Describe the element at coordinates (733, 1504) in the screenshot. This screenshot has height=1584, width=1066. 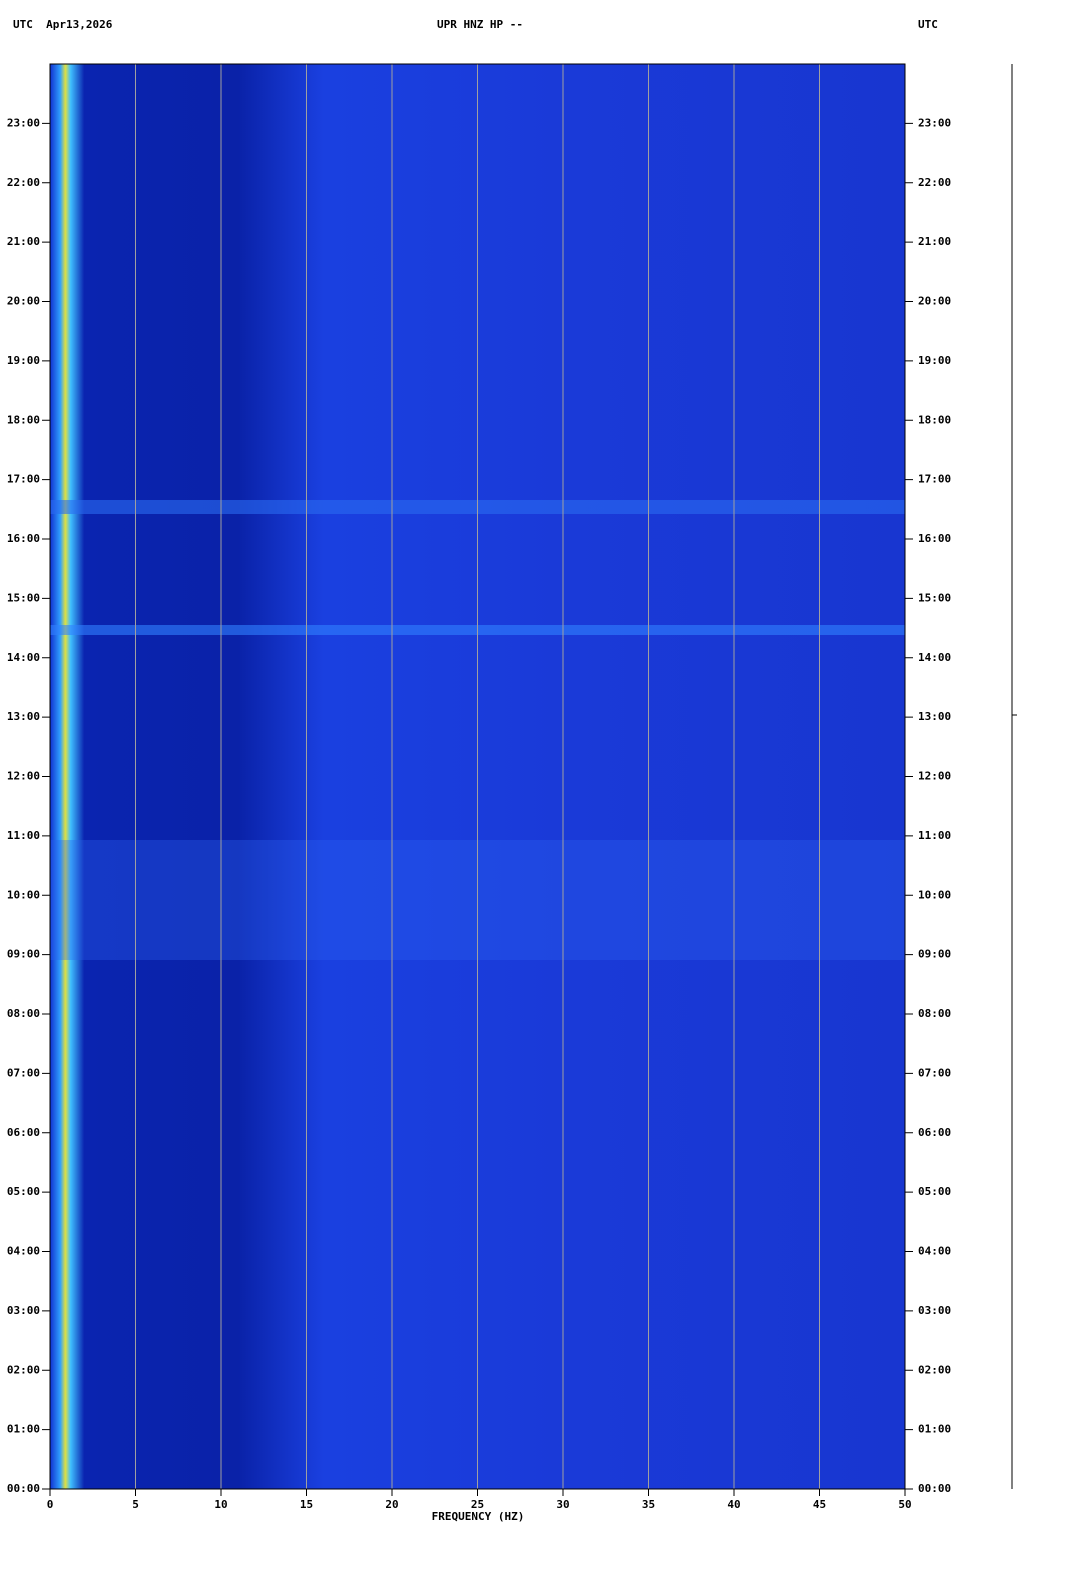
I see `x-tick-label: 40` at that location.